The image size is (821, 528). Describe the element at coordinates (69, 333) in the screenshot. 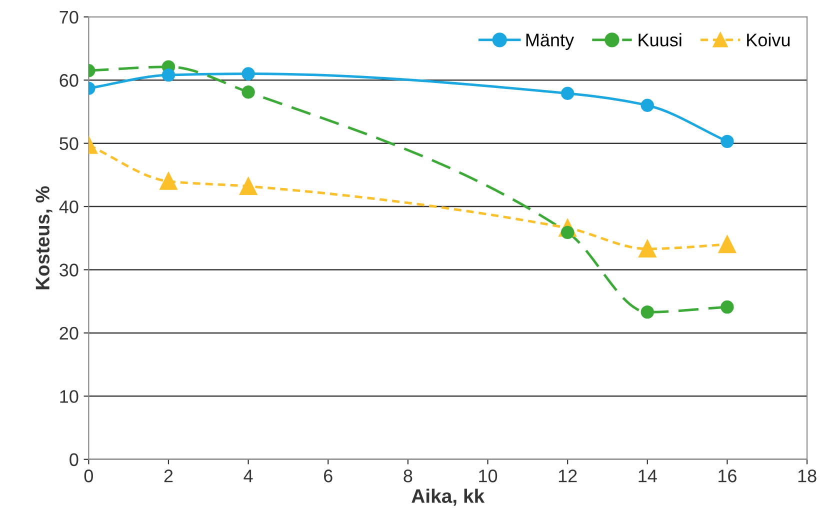

I see `y-tick-label: 20` at that location.